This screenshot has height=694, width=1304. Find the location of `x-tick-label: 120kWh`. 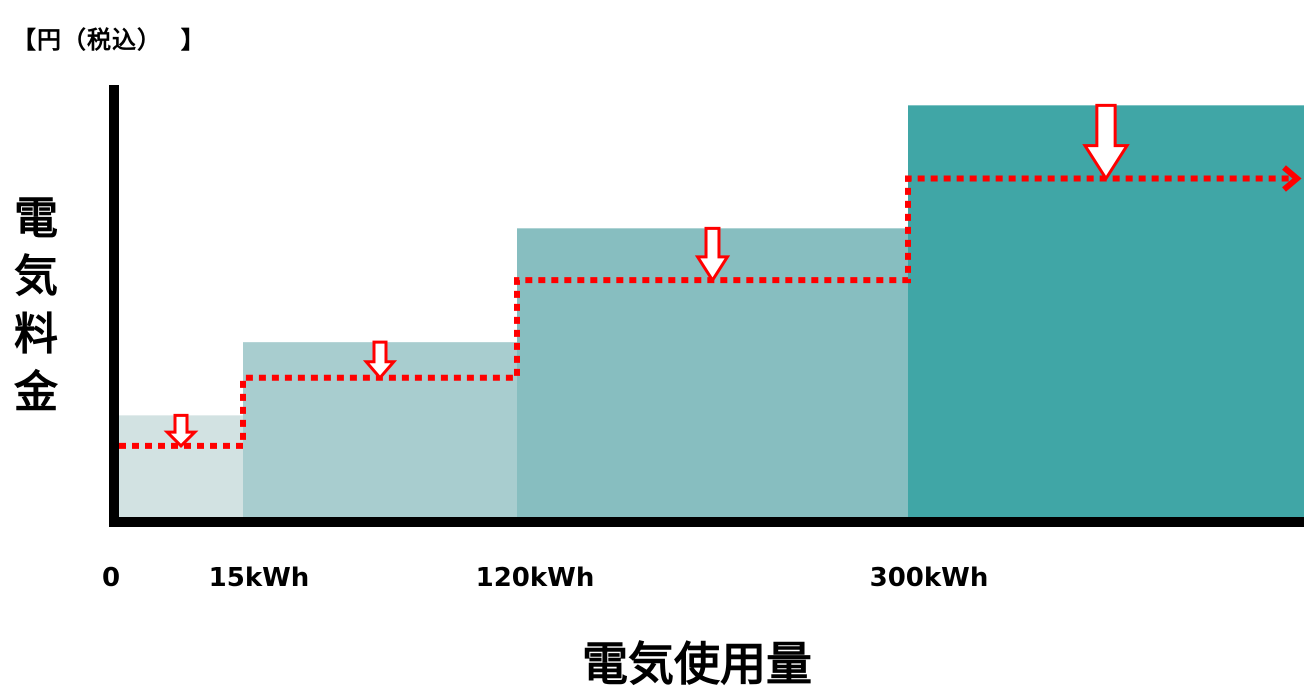

x-tick-label: 120kWh is located at coordinates (535, 578).